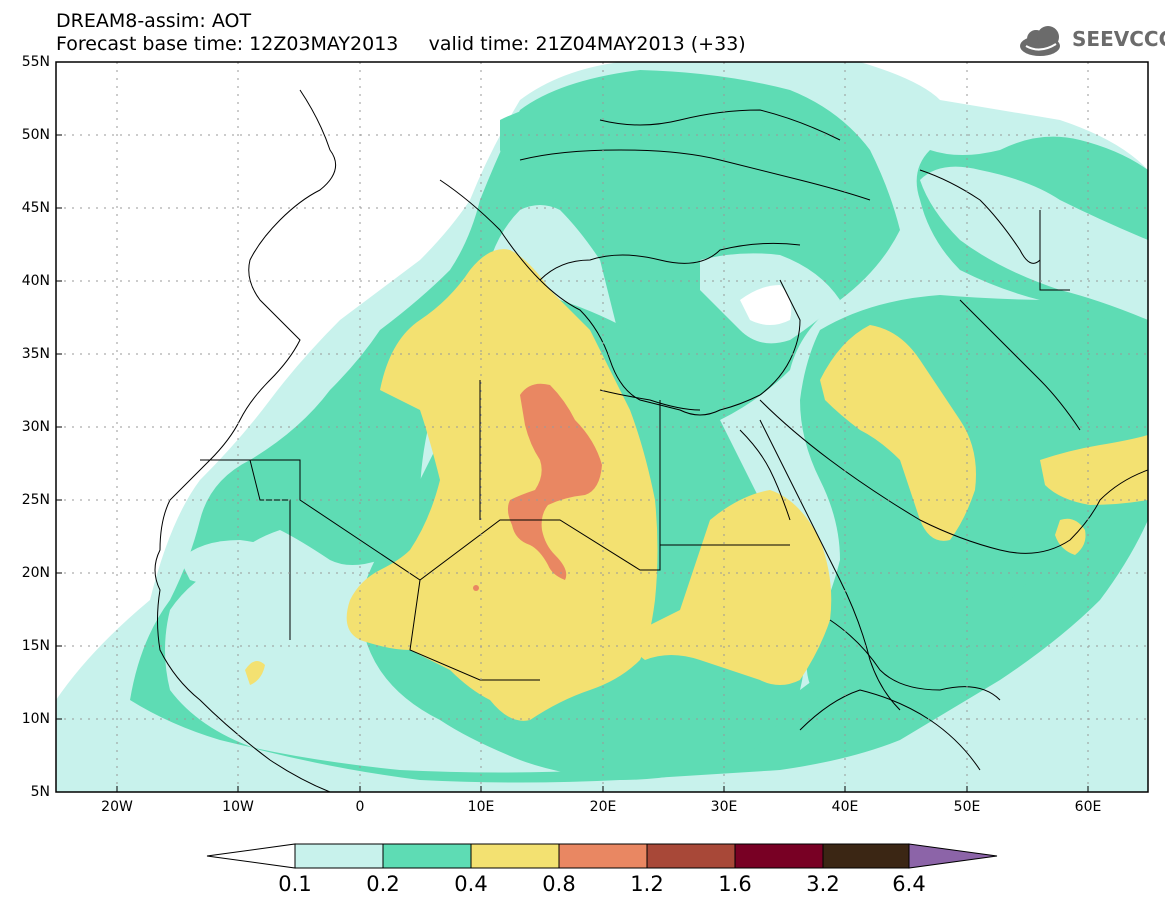  Describe the element at coordinates (35, 719) in the screenshot. I see `lat-label: 10N` at that location.